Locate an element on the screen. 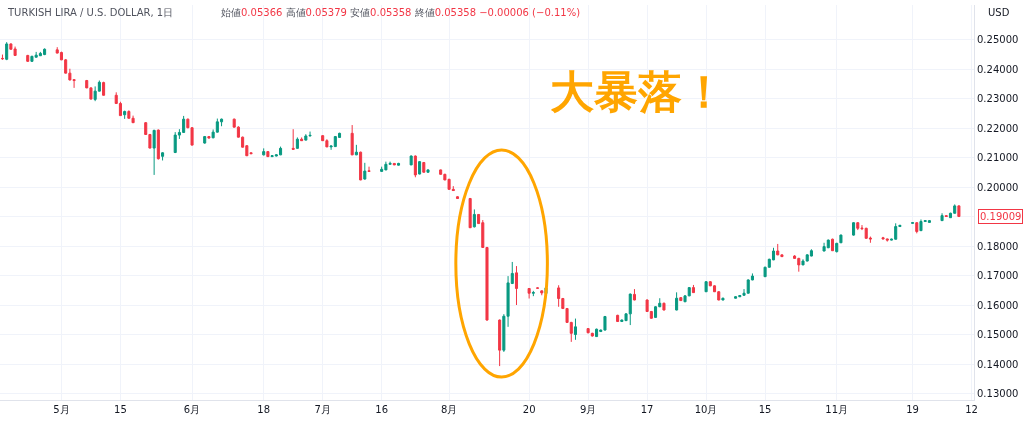 The image size is (1024, 442). chart-title: TURKISH LIRA / U.S. DOLLAR, 1日 is located at coordinates (90, 12).